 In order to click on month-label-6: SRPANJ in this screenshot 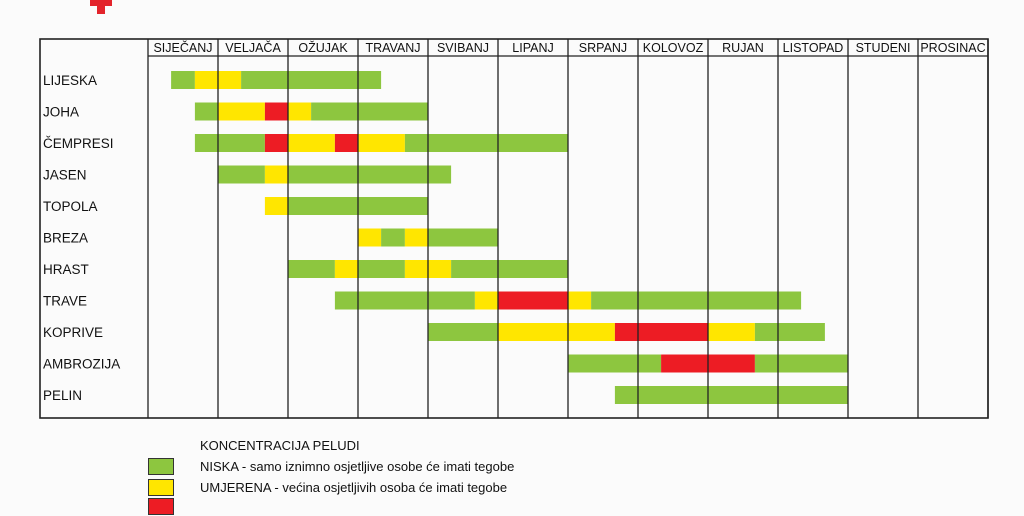, I will do `click(603, 48)`.